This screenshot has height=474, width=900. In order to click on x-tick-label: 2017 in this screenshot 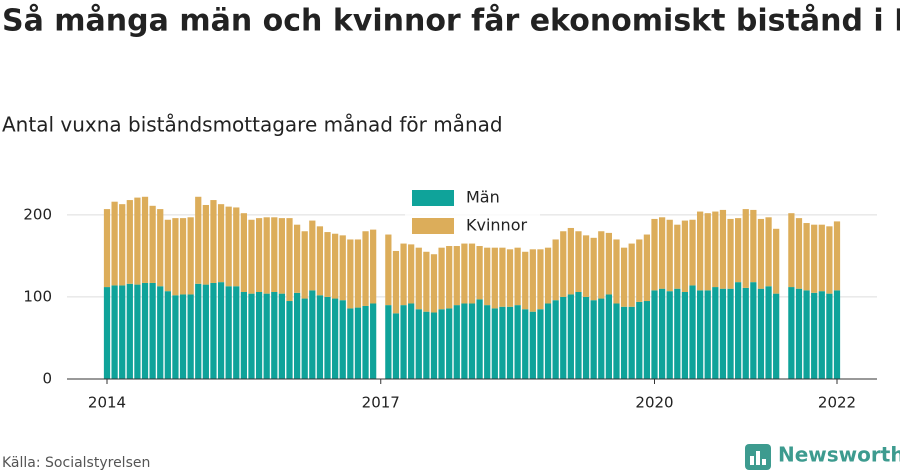, I will do `click(381, 403)`.